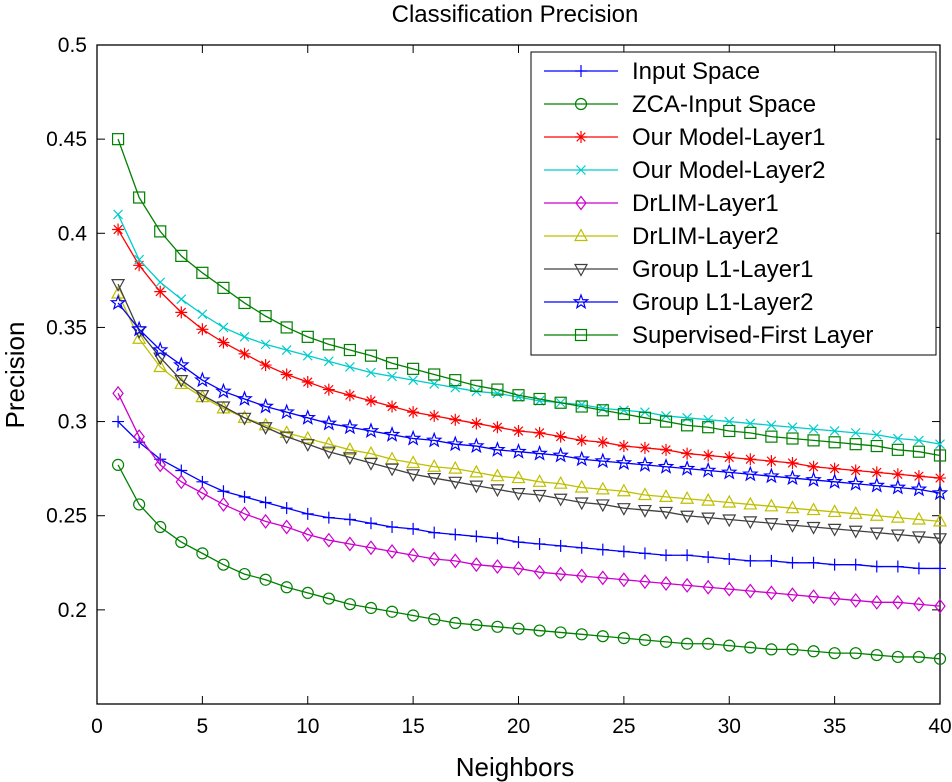  Describe the element at coordinates (661, 203) in the screenshot. I see `legend-item: DrLIM-Layer1` at that location.